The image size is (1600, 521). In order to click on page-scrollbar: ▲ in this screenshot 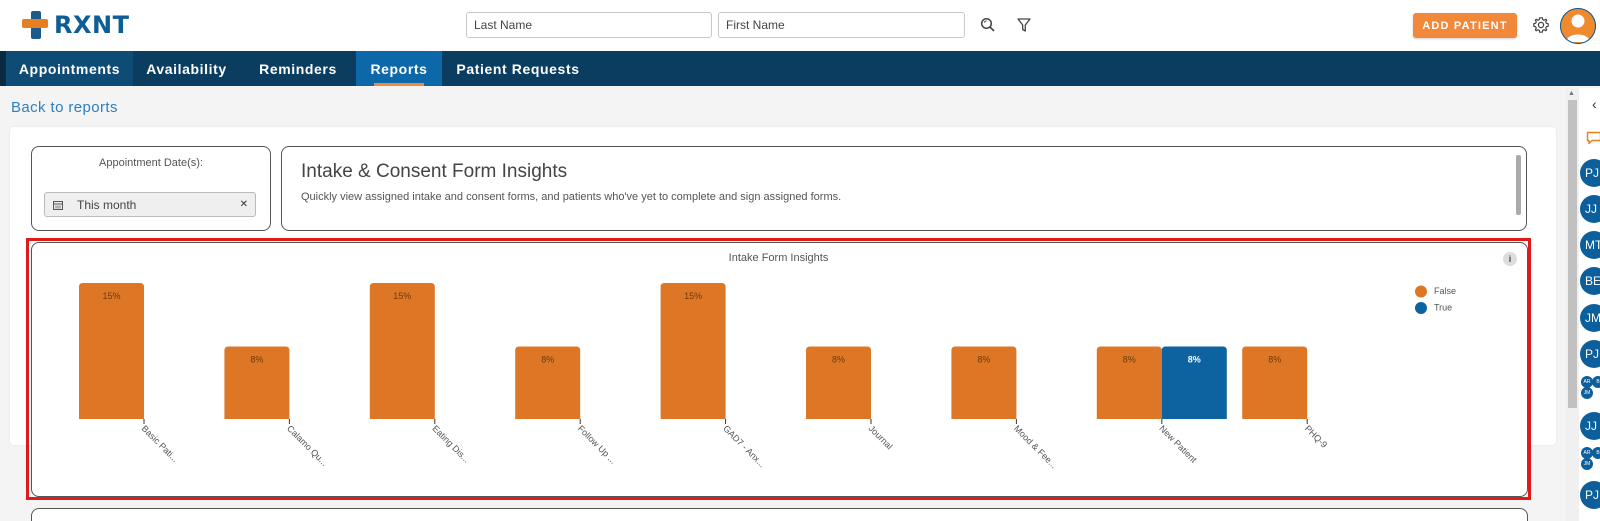, I will do `click(1572, 304)`.